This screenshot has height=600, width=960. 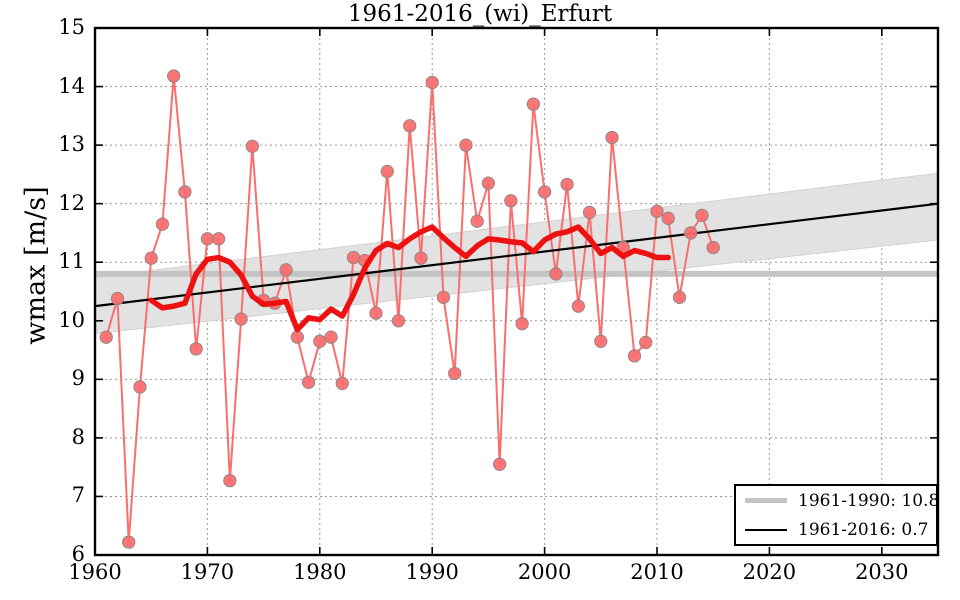 I want to click on legend-item-reference: 1961-1990: 10.8, so click(x=838, y=500).